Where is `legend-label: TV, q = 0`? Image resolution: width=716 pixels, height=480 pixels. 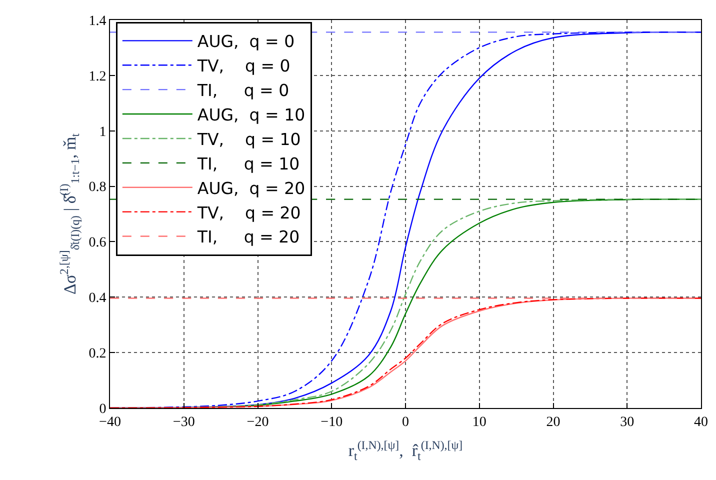
legend-label: TV, q = 0 is located at coordinates (243, 66).